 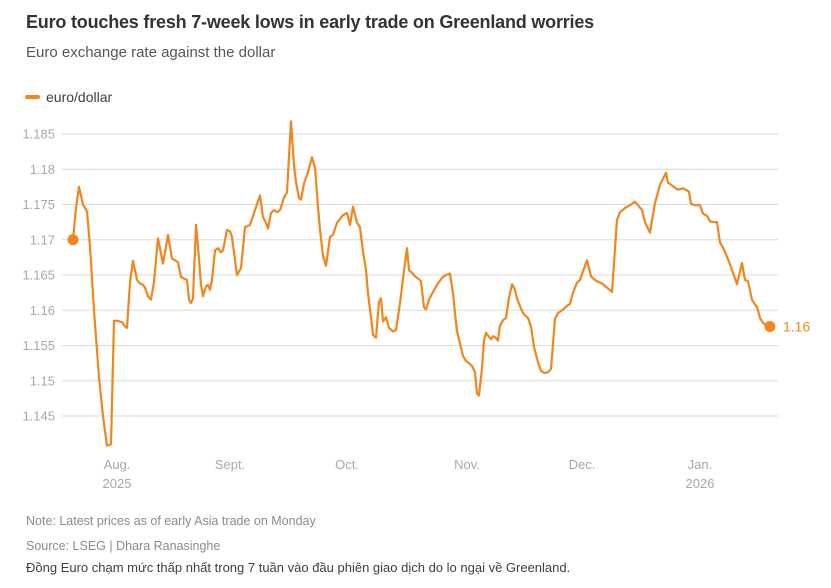 What do you see at coordinates (38, 275) in the screenshot?
I see `y-tick-label: 1.165` at bounding box center [38, 275].